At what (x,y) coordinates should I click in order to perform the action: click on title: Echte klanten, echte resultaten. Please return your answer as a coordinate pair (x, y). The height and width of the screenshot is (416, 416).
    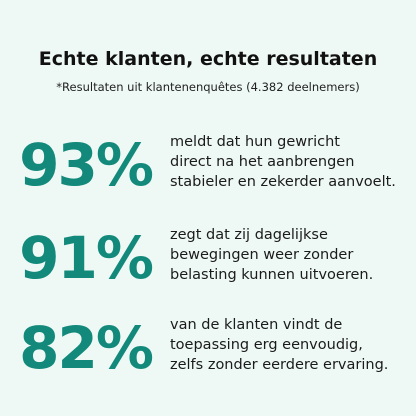
    Looking at the image, I should click on (208, 59).